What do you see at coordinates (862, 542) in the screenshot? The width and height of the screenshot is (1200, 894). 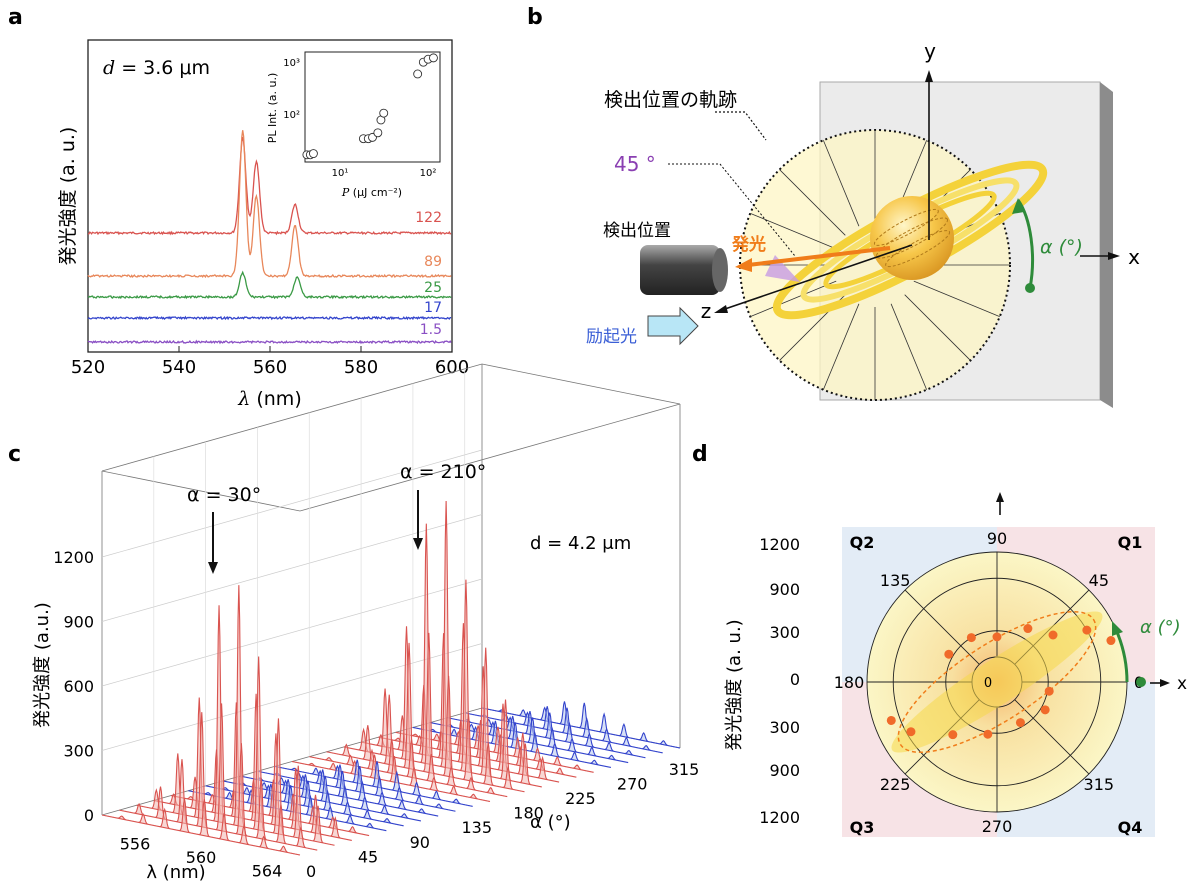 I see `q2-label: Q2` at bounding box center [862, 542].